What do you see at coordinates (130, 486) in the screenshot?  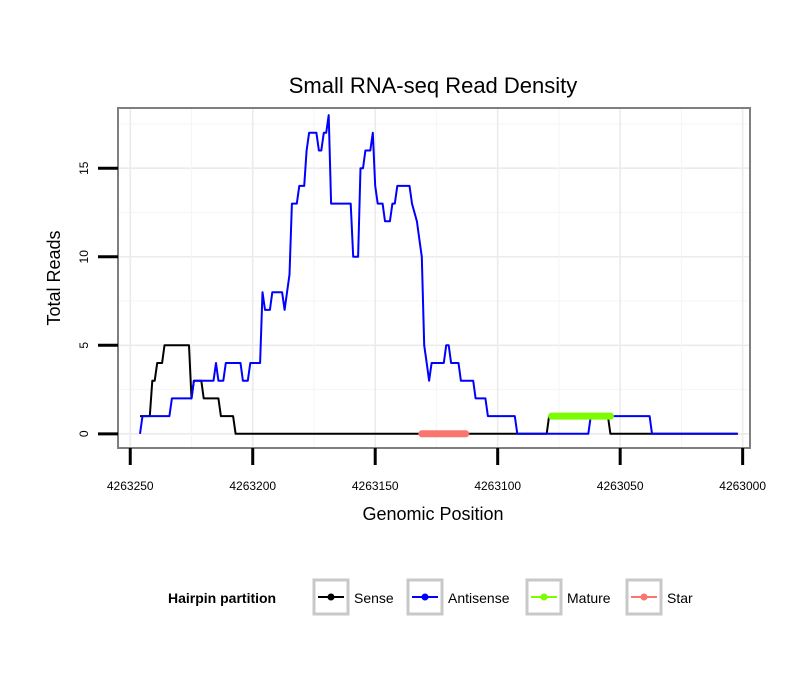 I see `x-tick-label: 4263250` at bounding box center [130, 486].